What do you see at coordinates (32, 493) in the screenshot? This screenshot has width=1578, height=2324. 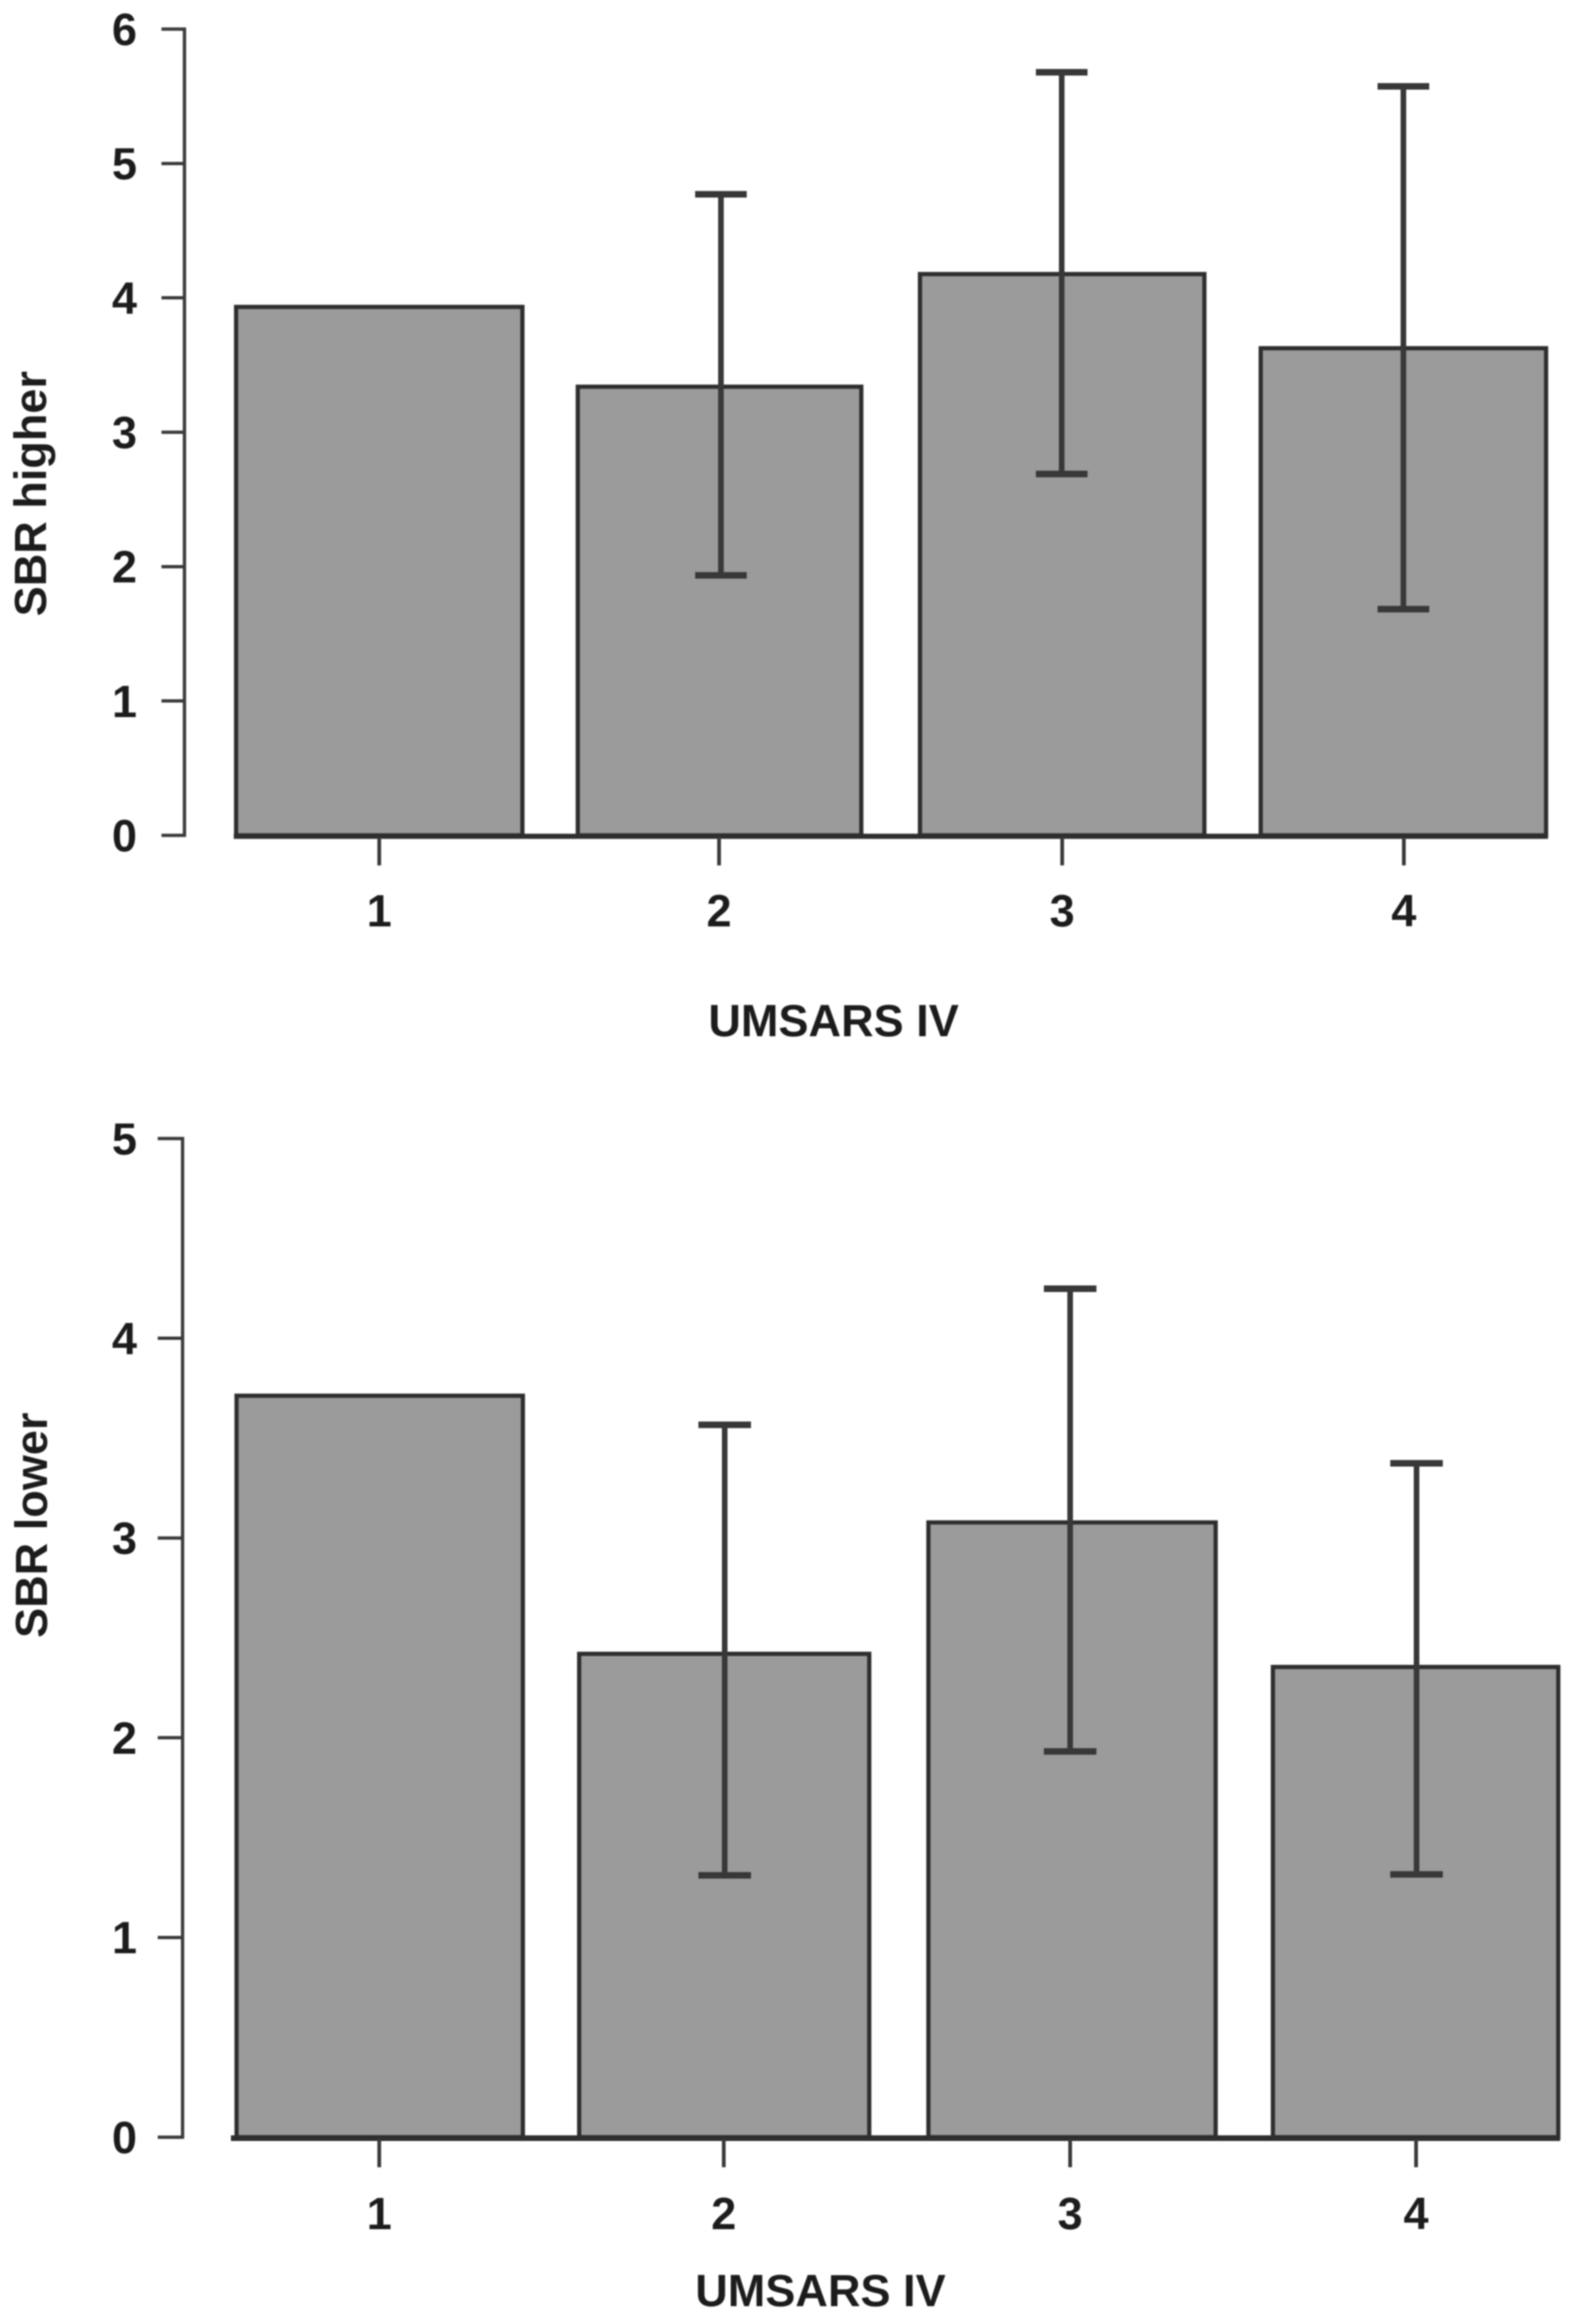 I see `svg-text: SBR higher` at bounding box center [32, 493].